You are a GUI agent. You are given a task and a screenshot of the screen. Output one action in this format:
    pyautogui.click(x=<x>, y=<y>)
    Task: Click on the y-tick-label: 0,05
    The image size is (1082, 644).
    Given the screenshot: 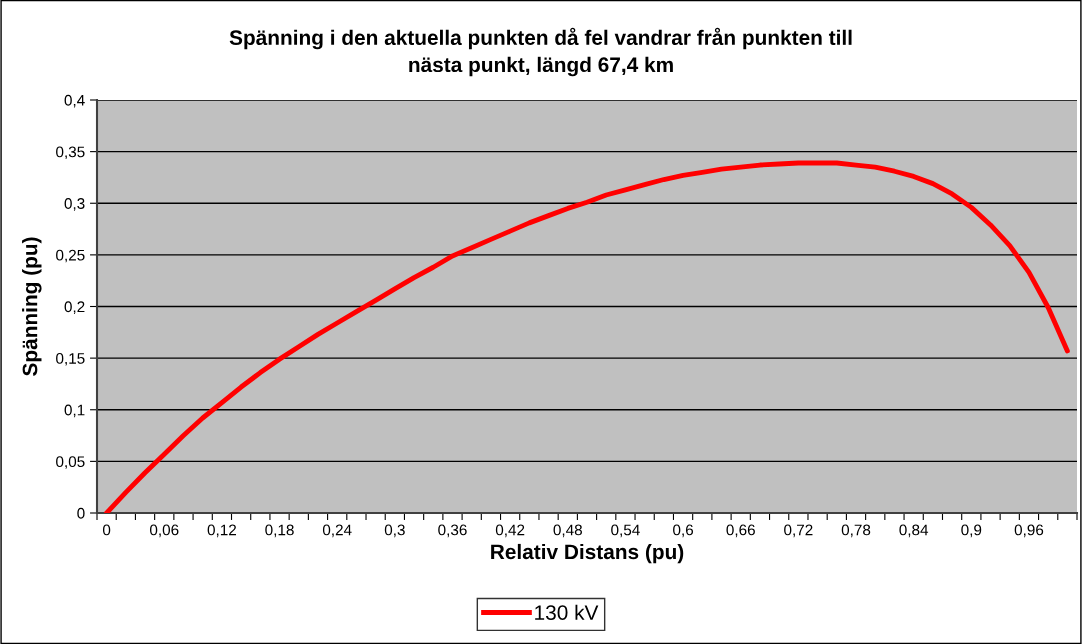 What is the action you would take?
    pyautogui.click(x=70, y=462)
    